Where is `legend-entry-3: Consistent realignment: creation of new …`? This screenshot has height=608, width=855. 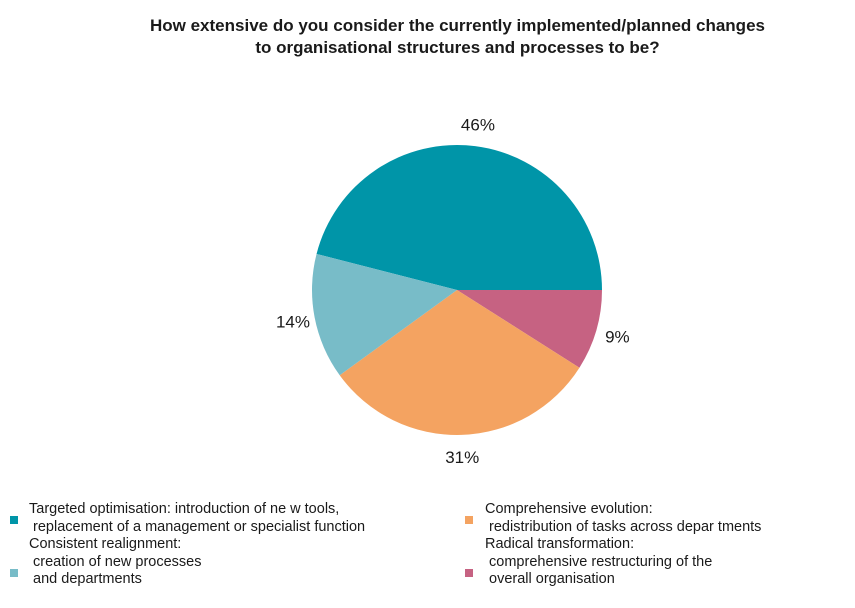 legend-entry-3: Consistent realignment: creation of new … is located at coordinates (115, 562).